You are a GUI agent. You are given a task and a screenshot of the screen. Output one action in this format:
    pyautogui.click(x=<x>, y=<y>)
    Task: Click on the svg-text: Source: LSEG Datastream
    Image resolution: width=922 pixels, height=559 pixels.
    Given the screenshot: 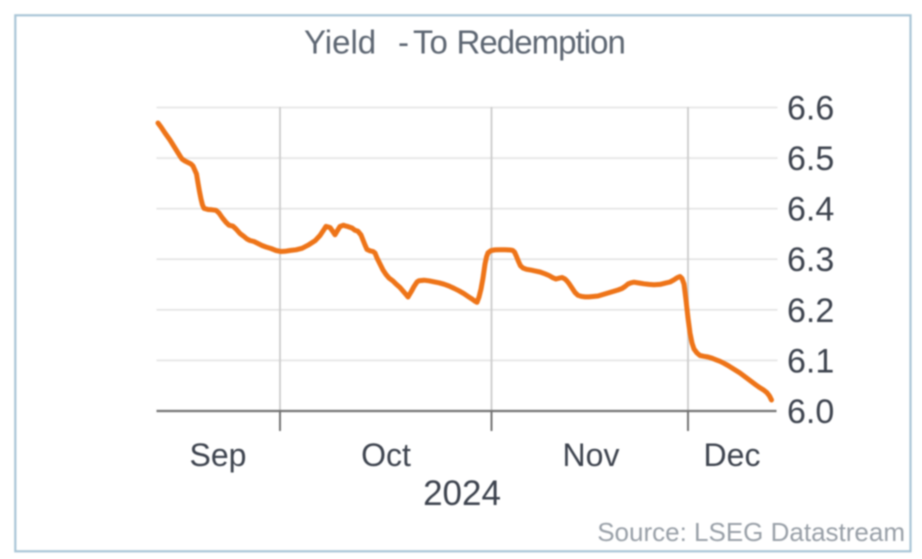 What is the action you would take?
    pyautogui.click(x=751, y=532)
    